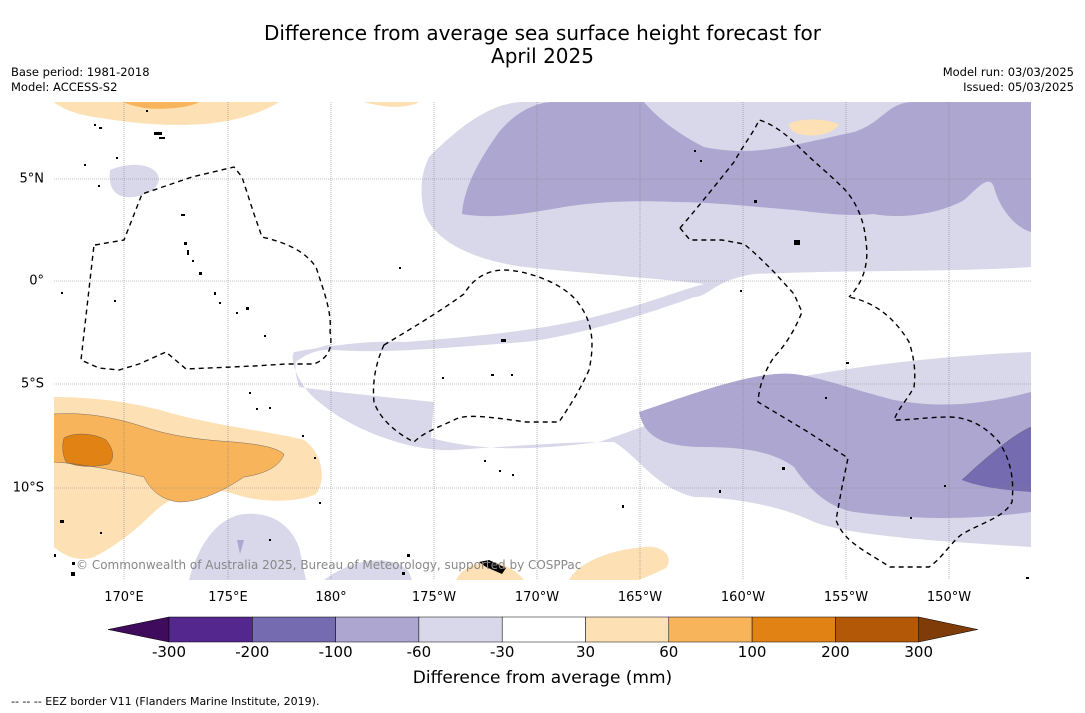 The width and height of the screenshot is (1085, 713). Describe the element at coordinates (169, 652) in the screenshot. I see `colorbar-tick-label: -300` at that location.